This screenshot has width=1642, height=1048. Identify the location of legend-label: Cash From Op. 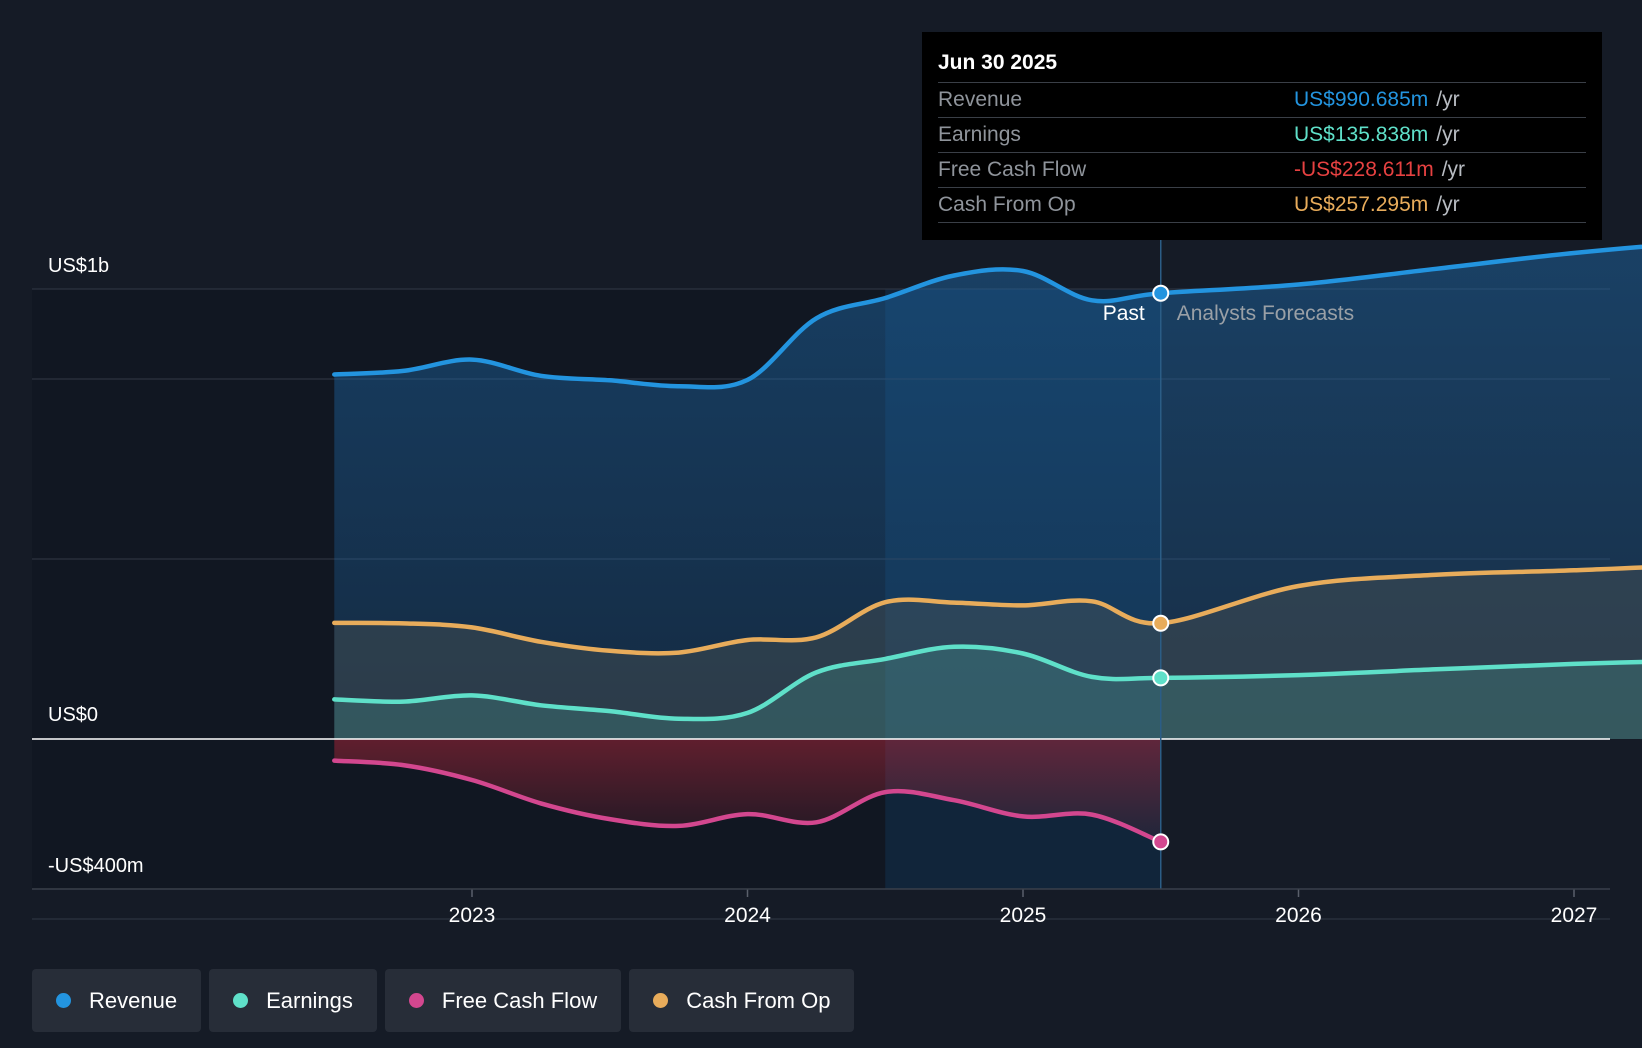
(758, 1000).